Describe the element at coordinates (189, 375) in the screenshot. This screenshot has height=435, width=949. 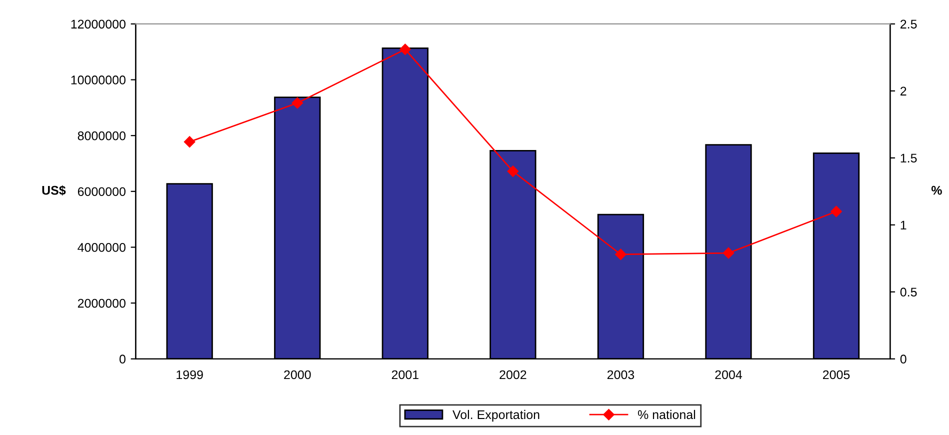
I see `x-tick-label: 1999` at that location.